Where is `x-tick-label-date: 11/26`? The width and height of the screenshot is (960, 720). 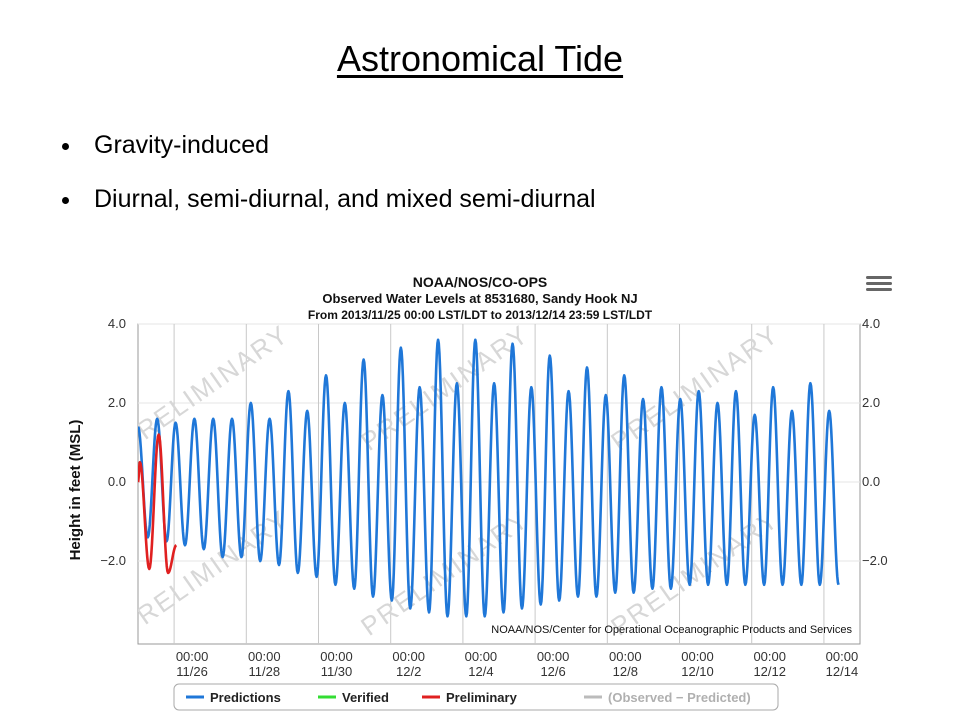 x-tick-label-date: 11/26 is located at coordinates (192, 671).